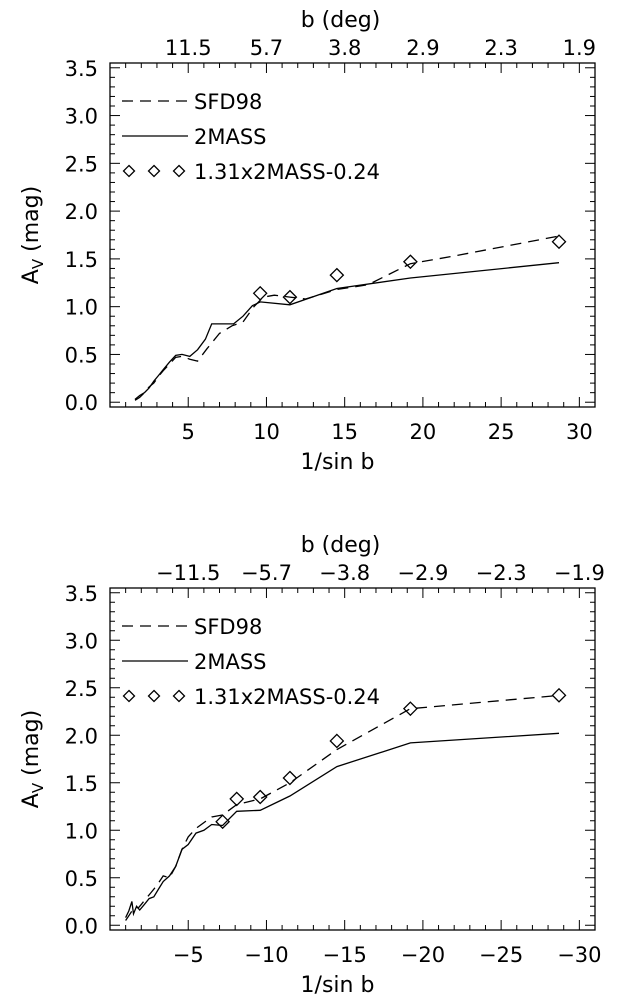  I want to click on top-tick-label: 2.3, so click(500, 48).